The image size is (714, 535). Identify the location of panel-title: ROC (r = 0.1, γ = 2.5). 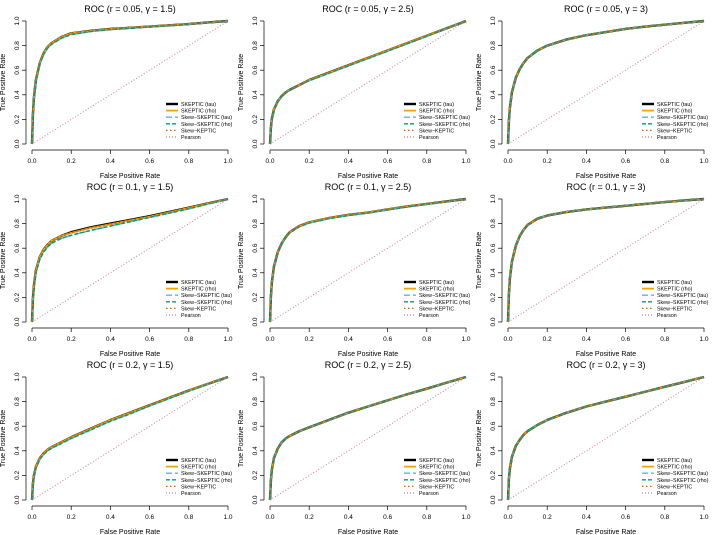
(368, 187).